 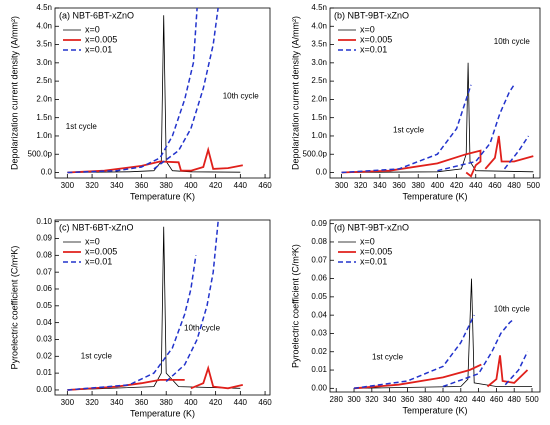 I want to click on y-tick-label: 0.10, so click(x=44, y=221).